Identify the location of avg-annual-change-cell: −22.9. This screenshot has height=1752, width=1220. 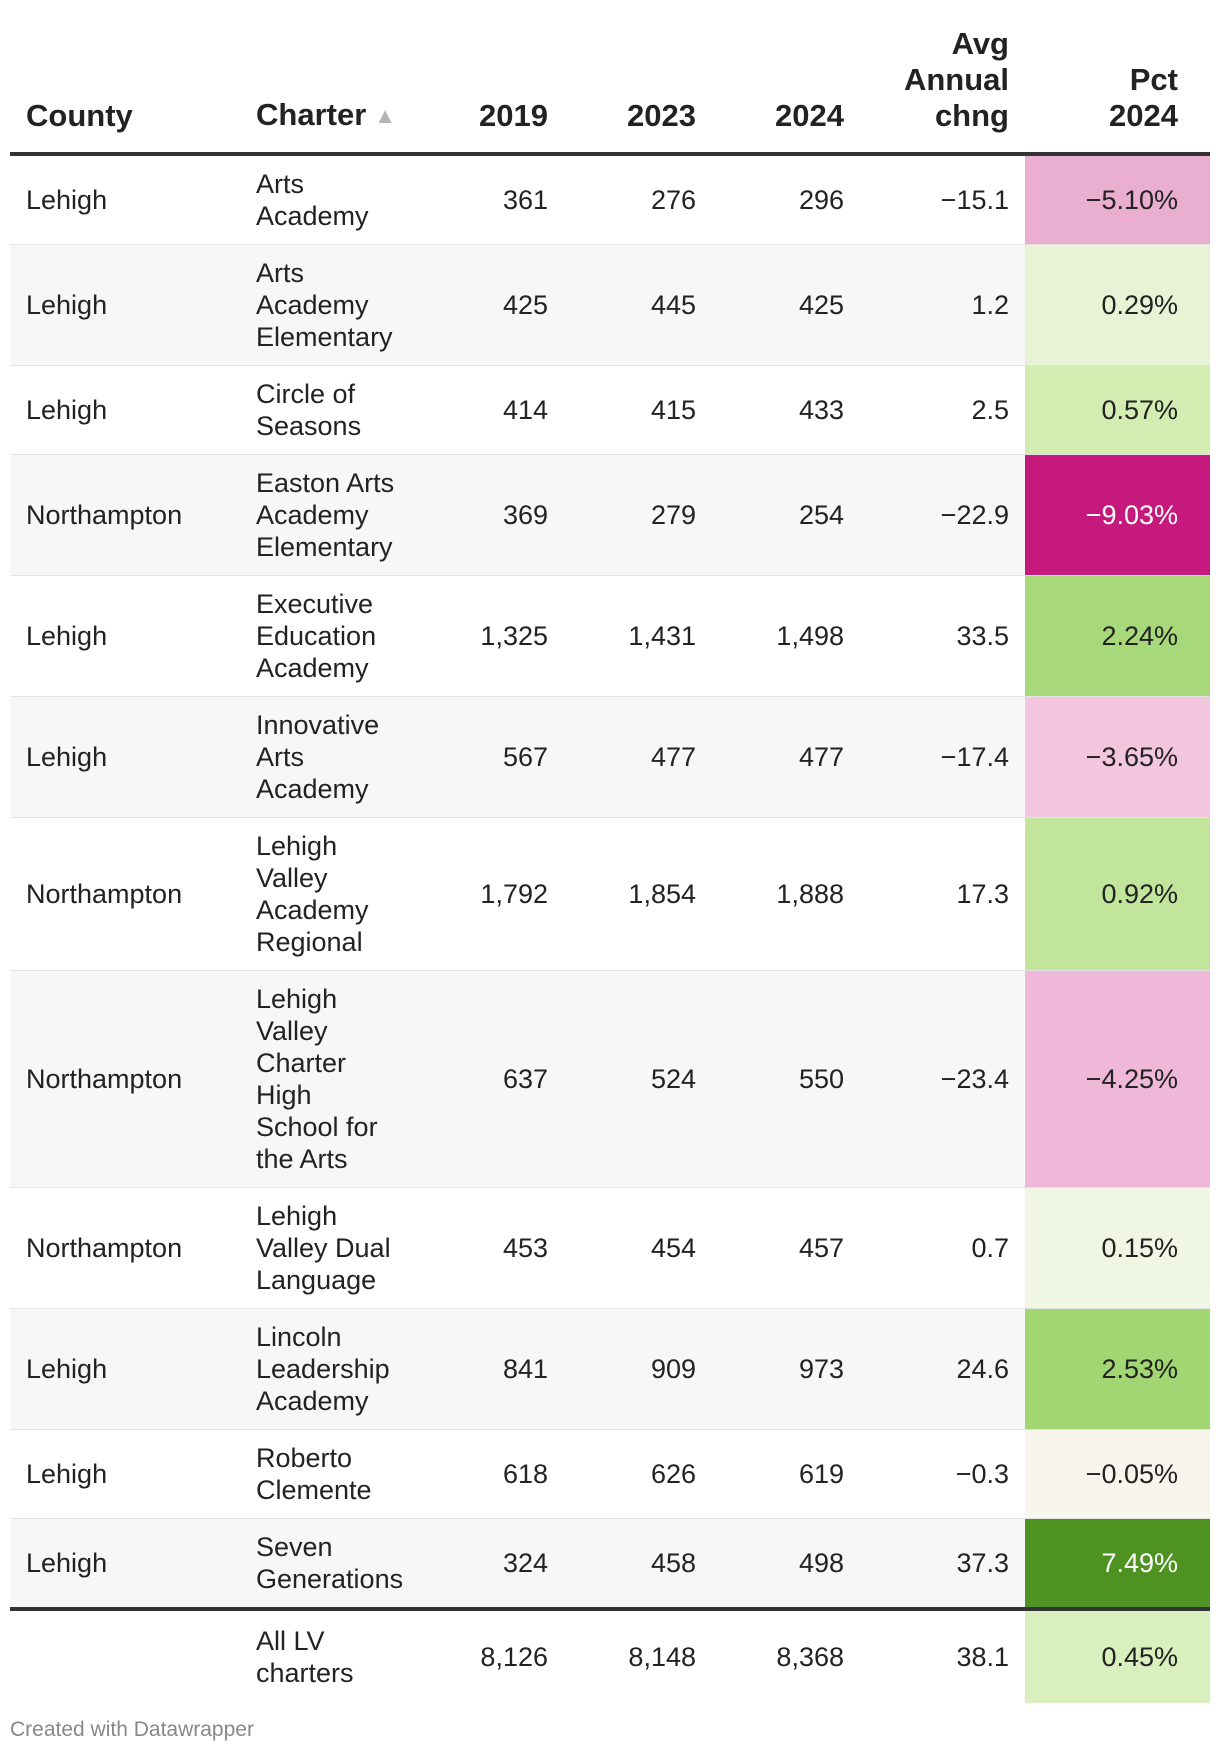
(974, 515).